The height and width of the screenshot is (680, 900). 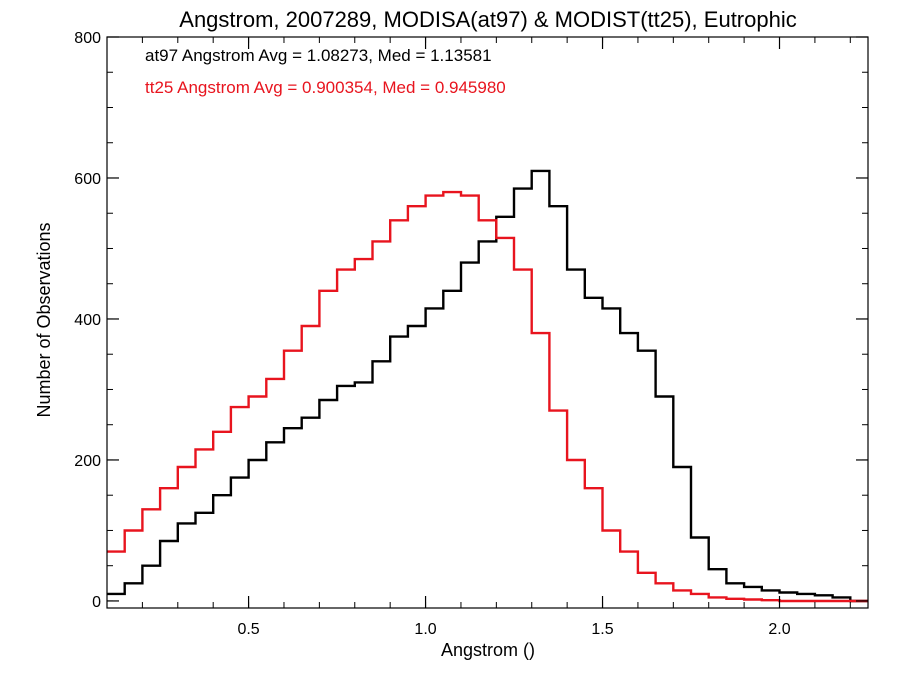 I want to click on y-tick-label: 0, so click(x=96, y=602).